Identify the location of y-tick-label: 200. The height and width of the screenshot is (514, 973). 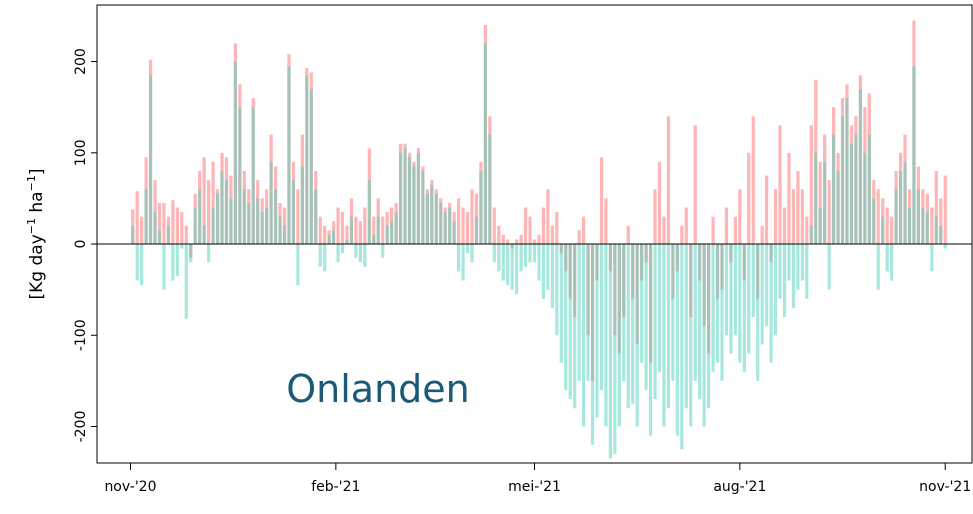
(81, 61).